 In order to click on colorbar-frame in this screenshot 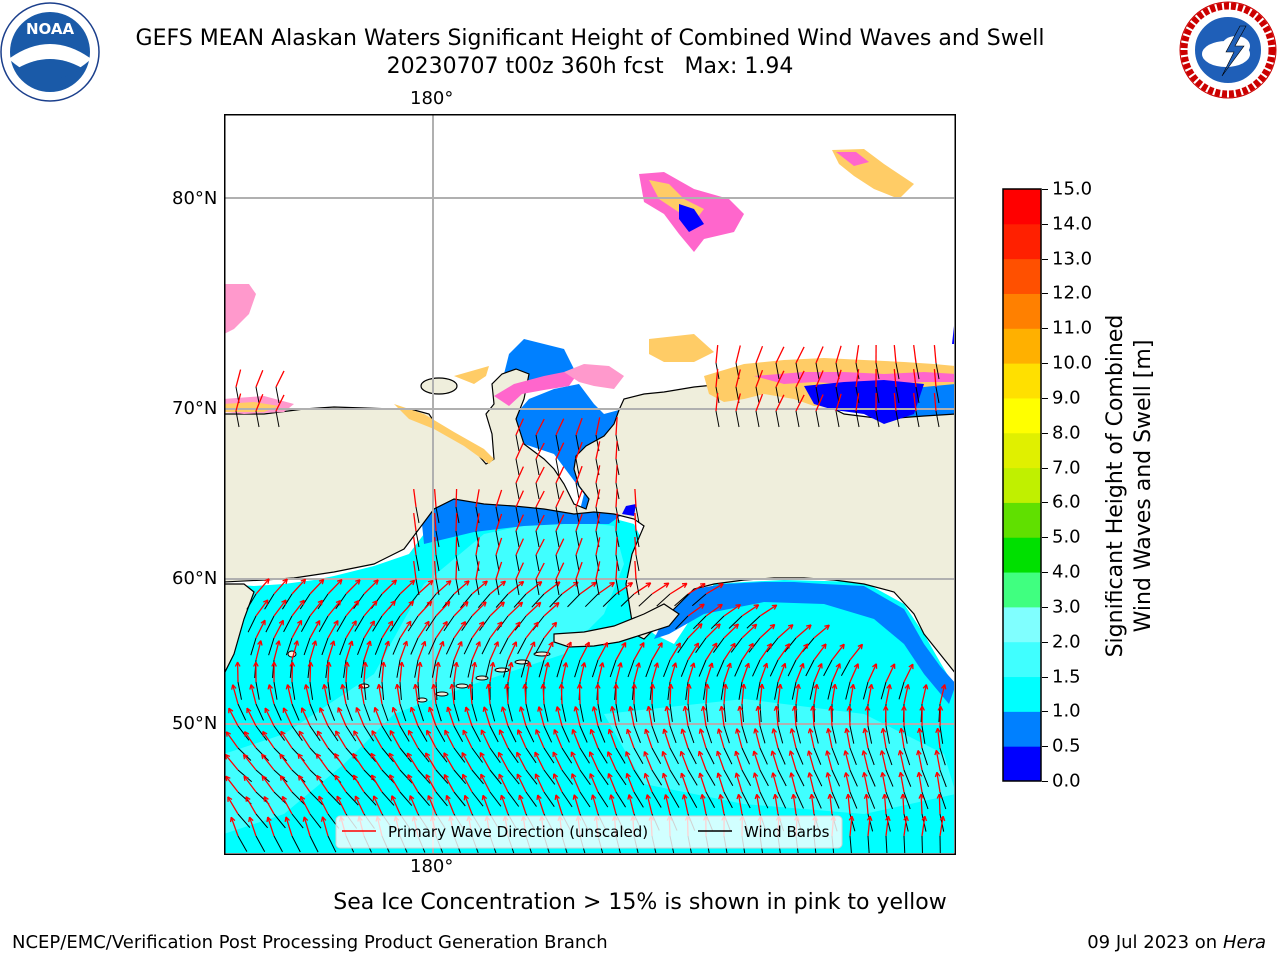, I will do `click(1022, 485)`.